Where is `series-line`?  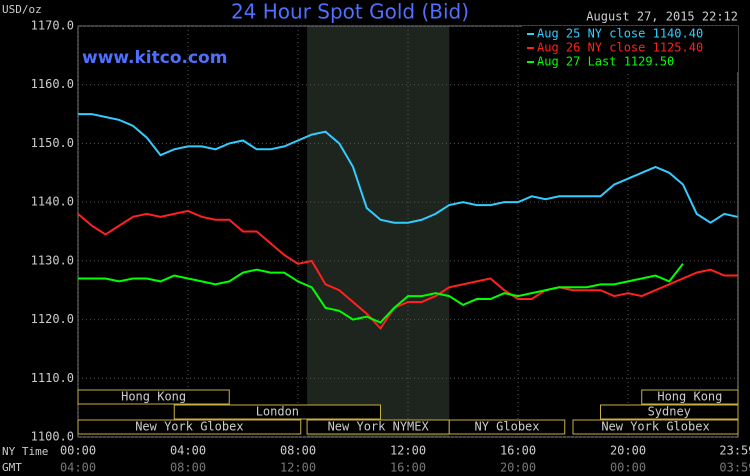 series-line is located at coordinates (381, 293).